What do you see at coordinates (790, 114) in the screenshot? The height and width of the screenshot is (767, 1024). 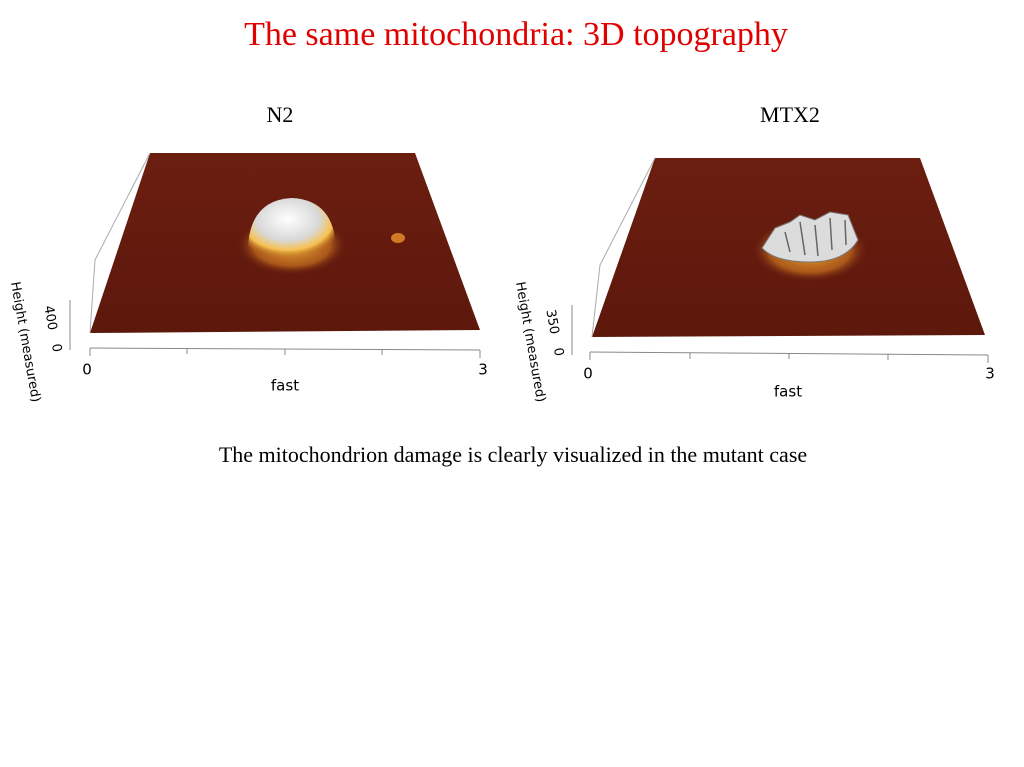 I see `panel-label: MTX2` at bounding box center [790, 114].